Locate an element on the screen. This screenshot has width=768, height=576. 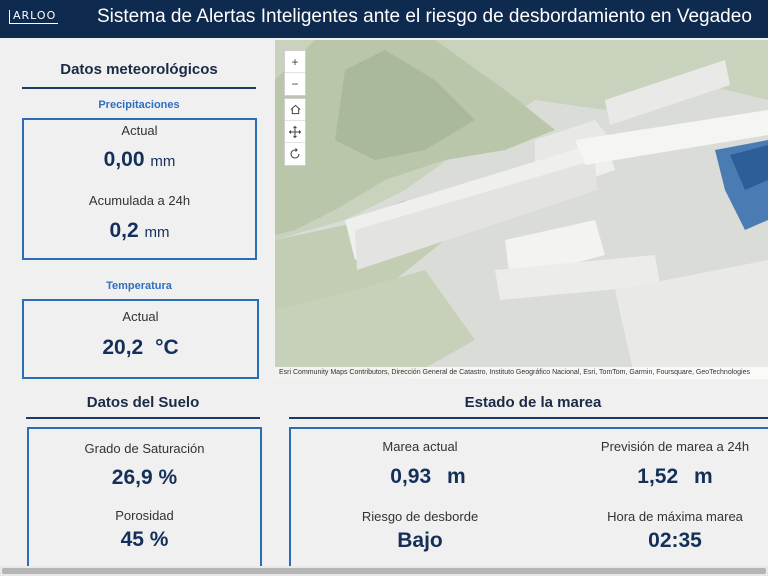
suelo-title-underline is located at coordinates (143, 418).